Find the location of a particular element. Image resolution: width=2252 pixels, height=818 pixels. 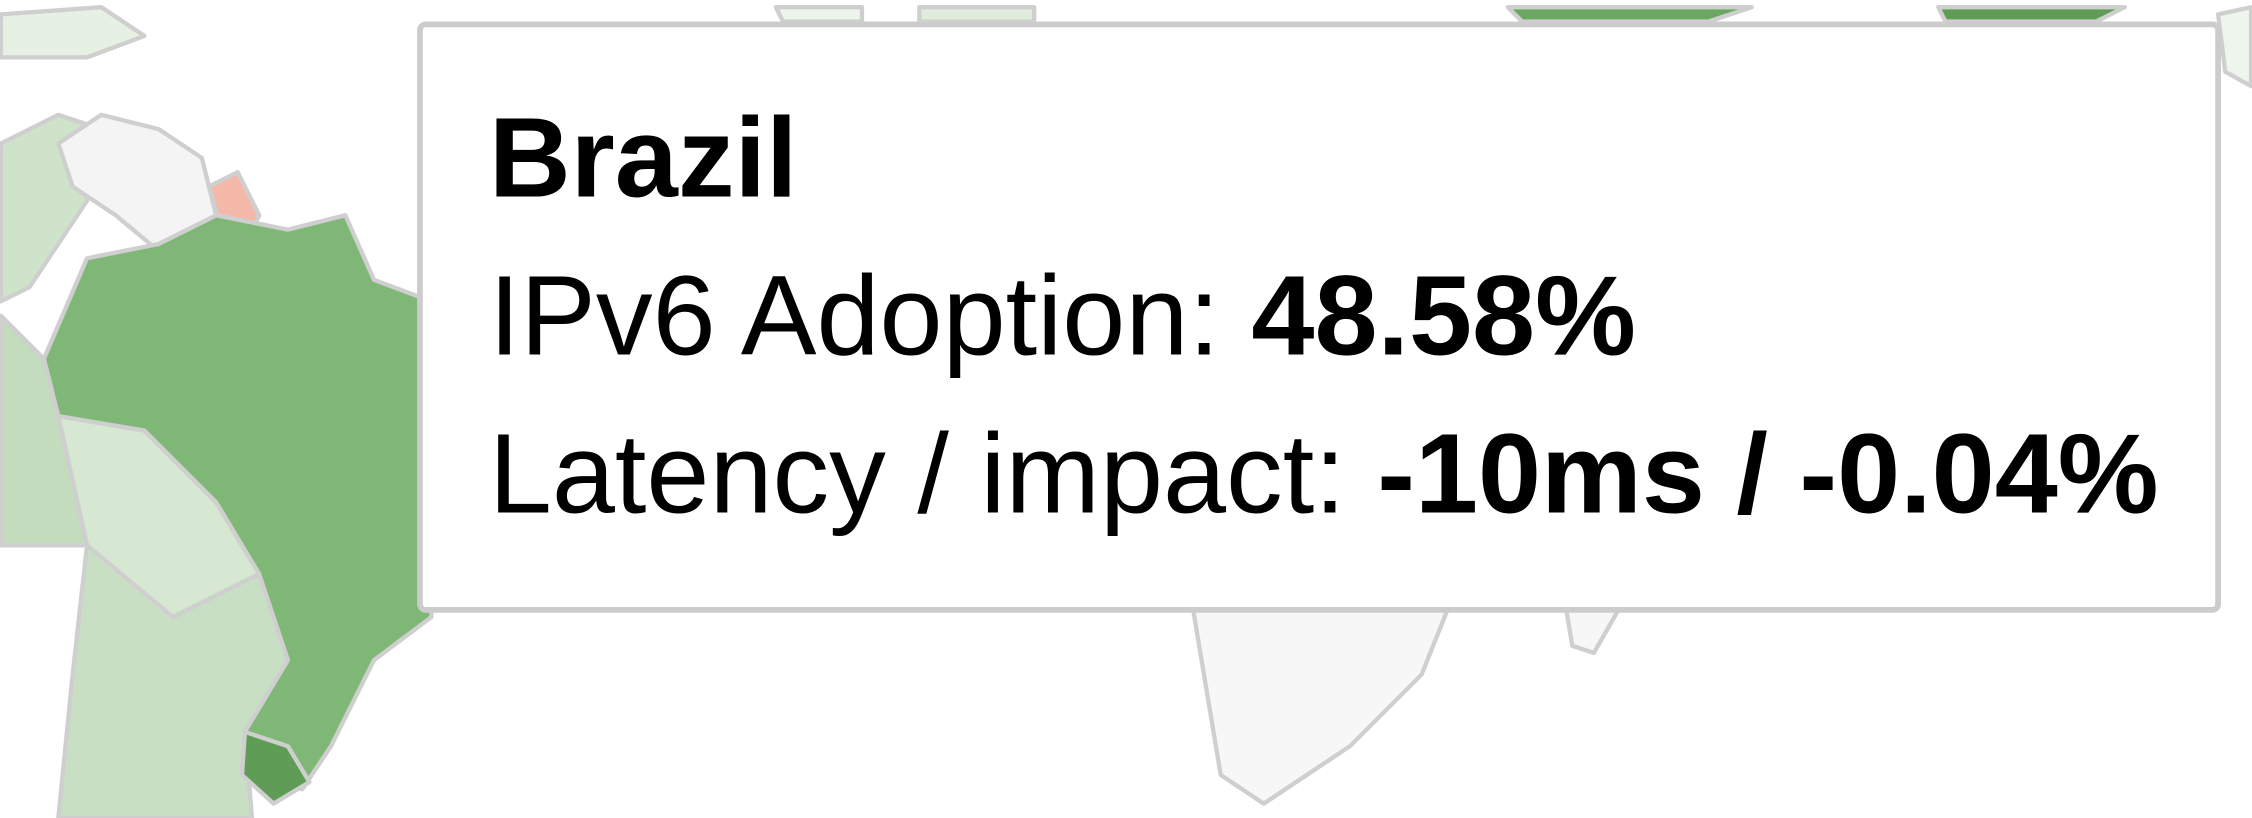

tooltip-line: IPv6 Adoption: 48.58% is located at coordinates (1062, 315).